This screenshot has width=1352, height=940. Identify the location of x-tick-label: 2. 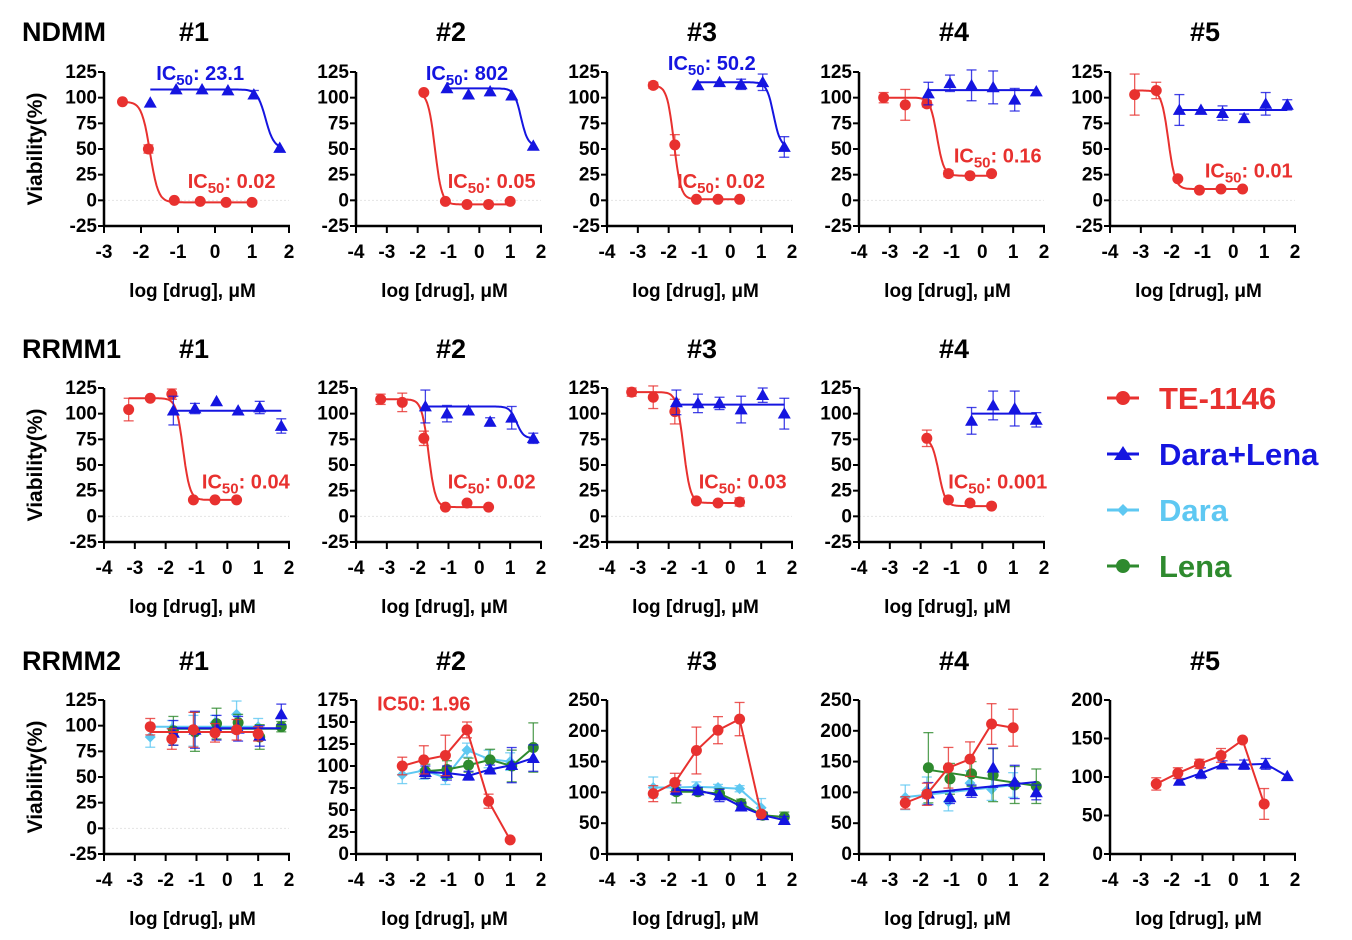
(289, 568).